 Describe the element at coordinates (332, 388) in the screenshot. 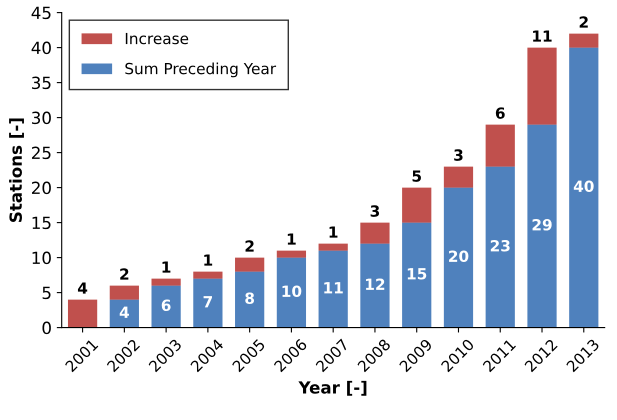

I see `x-axis-title: Year [-]` at that location.